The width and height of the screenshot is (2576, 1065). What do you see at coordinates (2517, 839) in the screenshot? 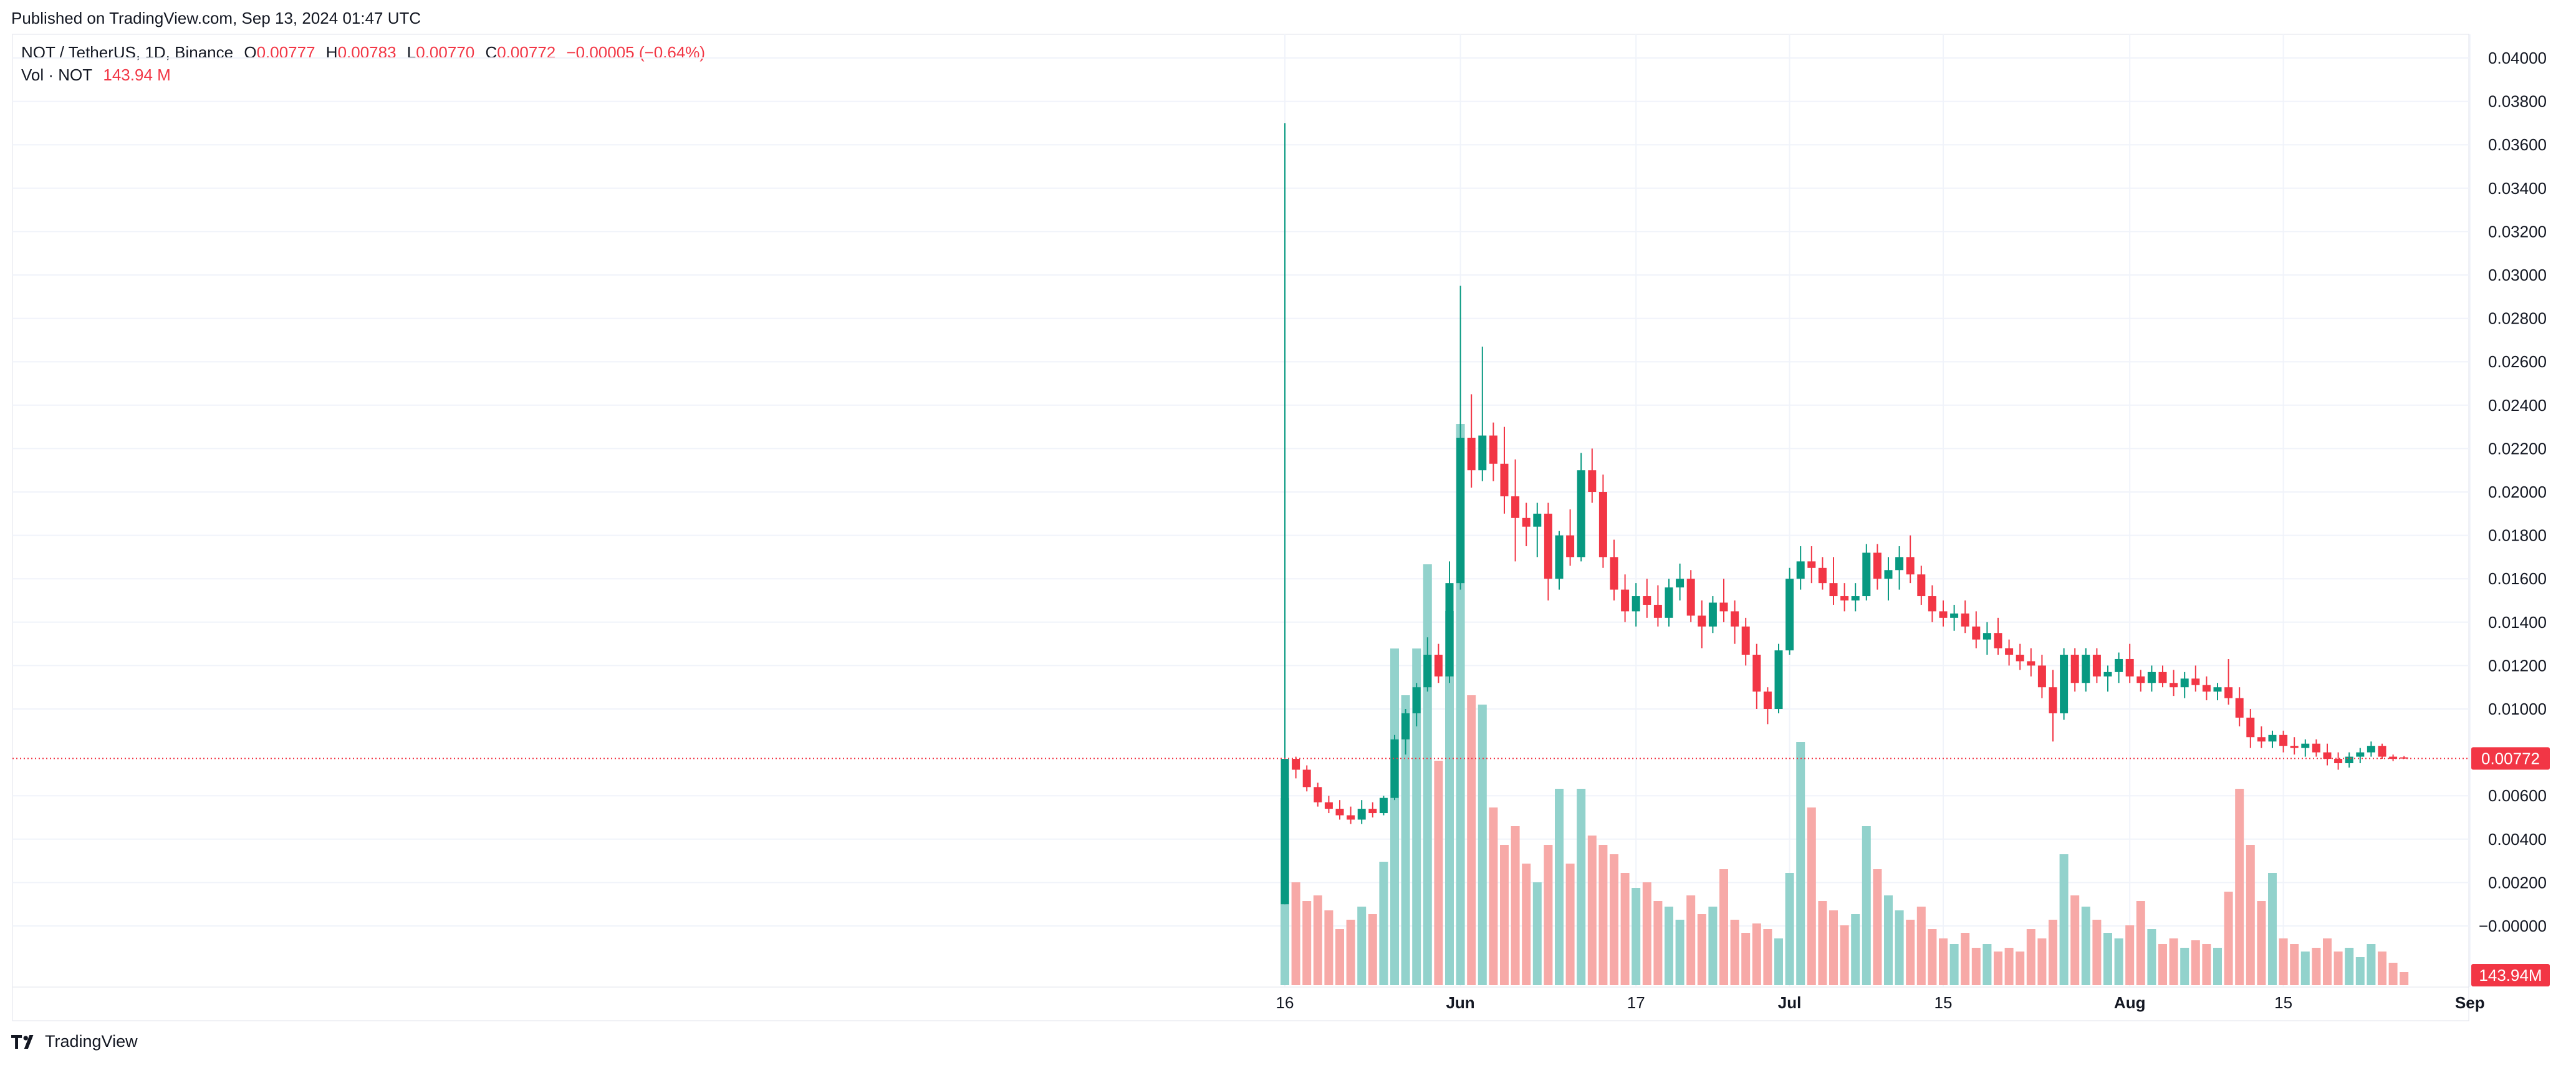
I see `price-tick-label: 0.00400` at bounding box center [2517, 839].